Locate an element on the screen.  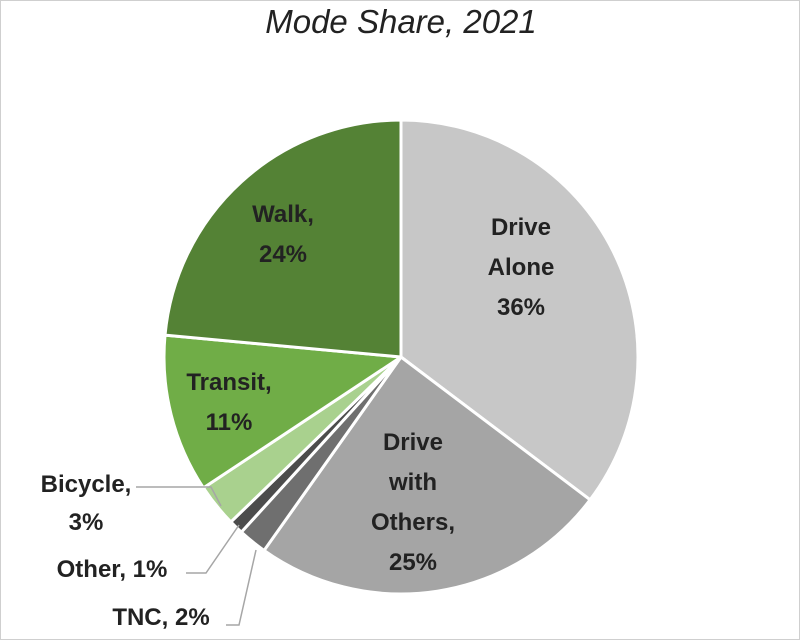
data-label-walk: Walk, 24% is located at coordinates (283, 234).